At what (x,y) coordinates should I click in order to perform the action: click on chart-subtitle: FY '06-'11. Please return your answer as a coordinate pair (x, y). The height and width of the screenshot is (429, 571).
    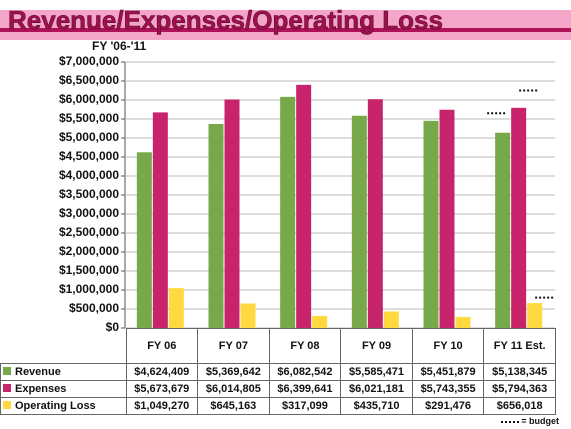
    Looking at the image, I should click on (119, 46).